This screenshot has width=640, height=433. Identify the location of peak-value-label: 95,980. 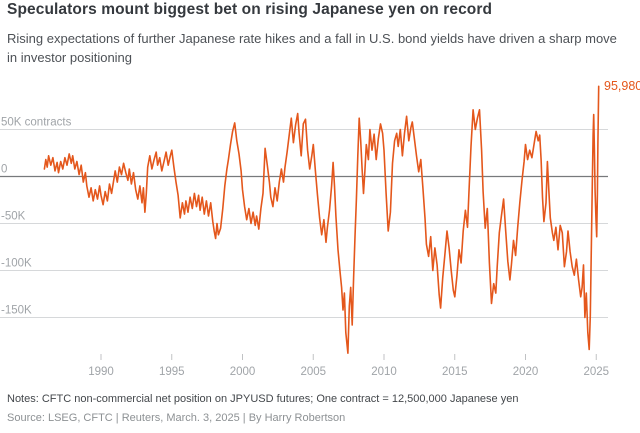
(622, 86).